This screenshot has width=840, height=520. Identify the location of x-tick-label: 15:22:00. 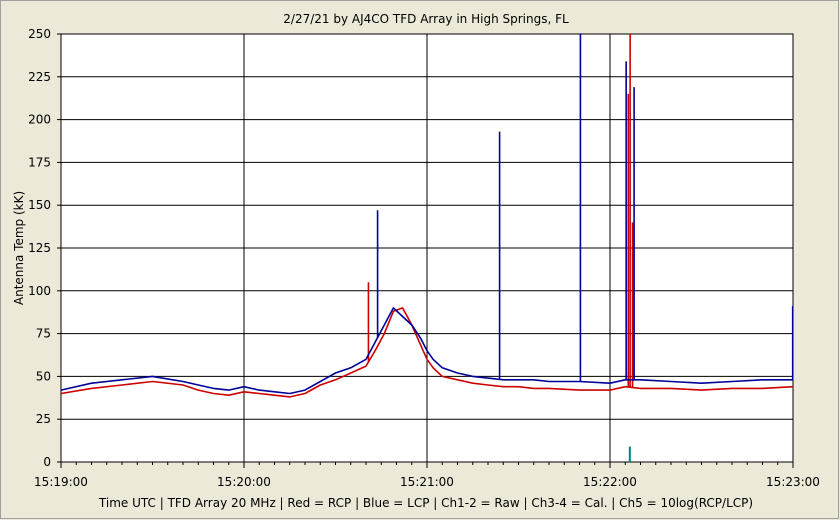
(610, 482).